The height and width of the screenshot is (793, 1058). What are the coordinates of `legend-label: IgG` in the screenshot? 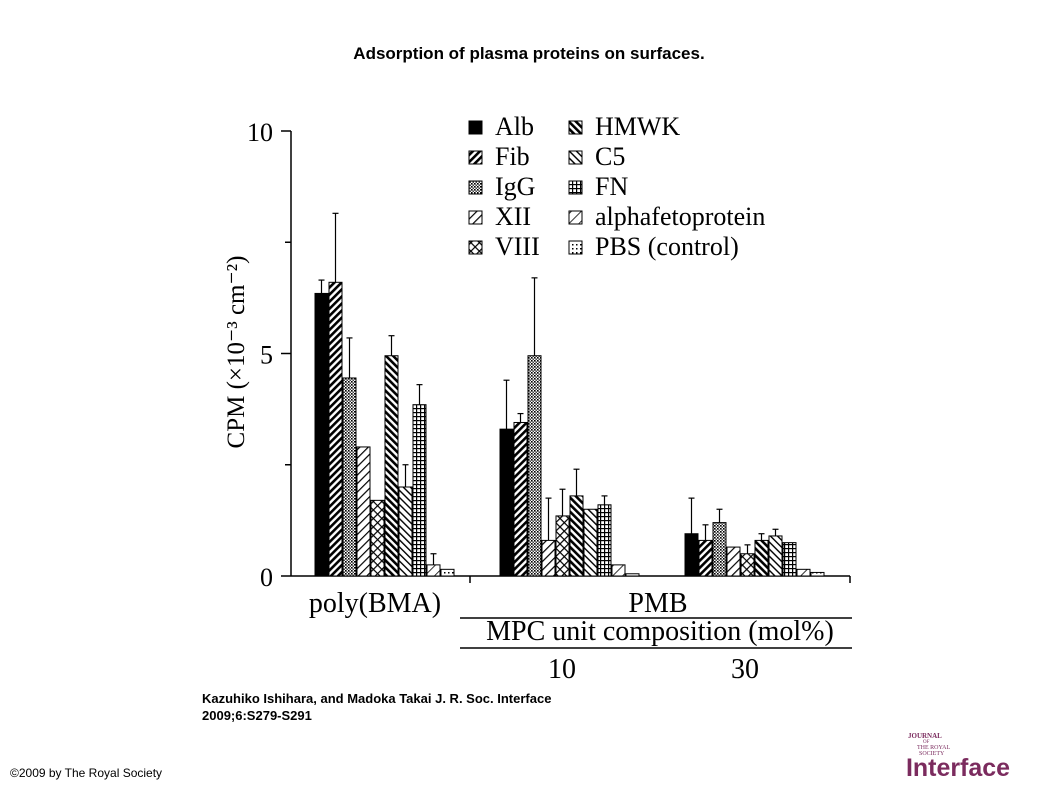 It's located at (515, 186).